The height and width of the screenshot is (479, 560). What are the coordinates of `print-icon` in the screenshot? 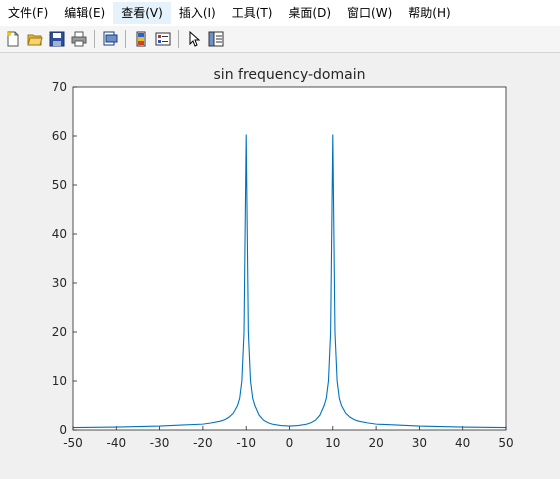 It's located at (79, 39).